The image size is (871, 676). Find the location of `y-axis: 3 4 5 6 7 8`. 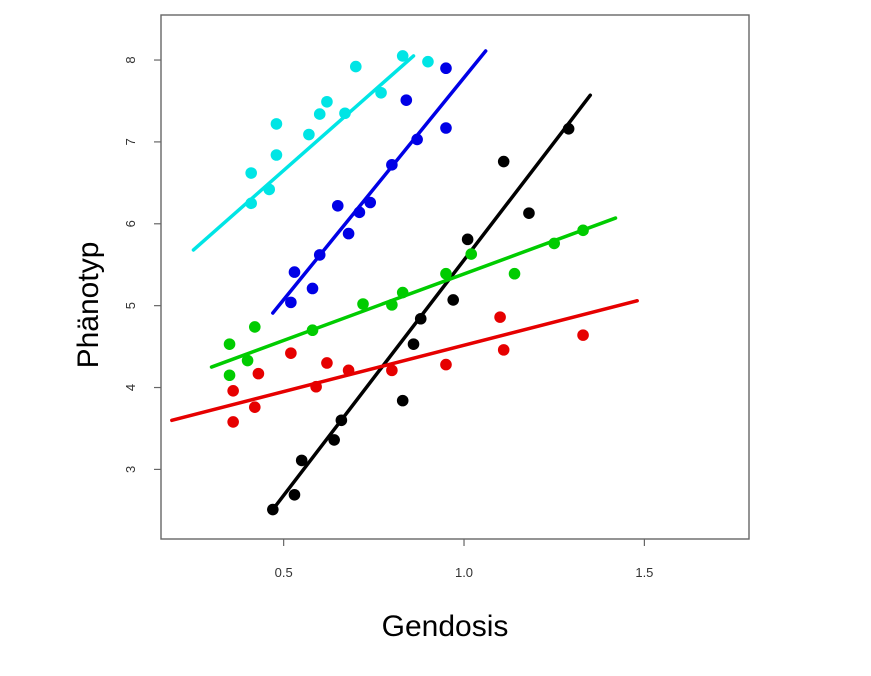

y-axis: 3 4 5 6 7 8 is located at coordinates (142, 264).